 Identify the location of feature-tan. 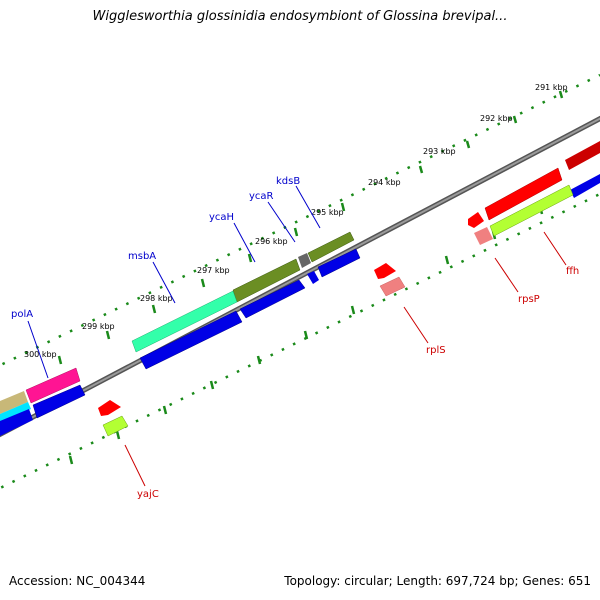
(14, 402).